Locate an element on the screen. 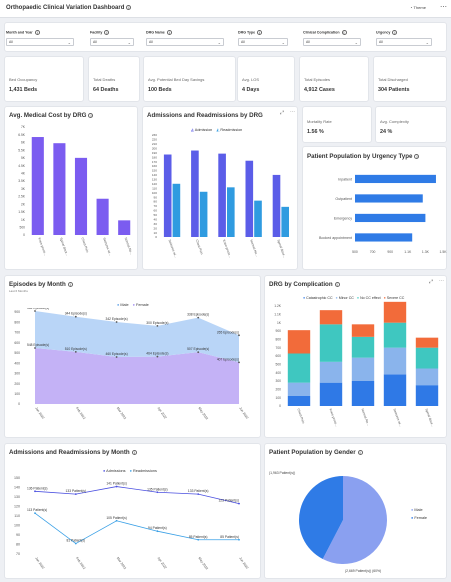  complication-chart-title: DRG by Complication i is located at coordinates (304, 284).